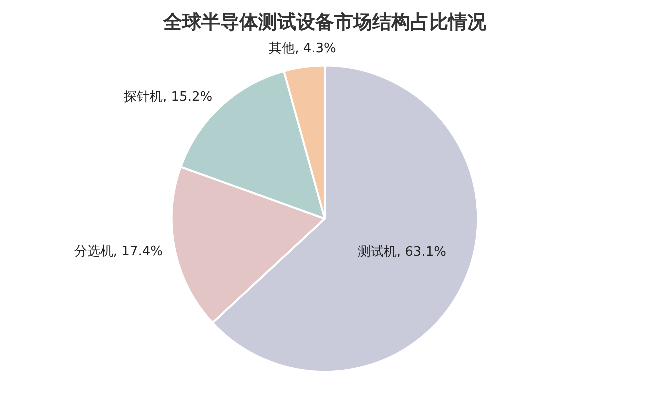 This screenshot has width=650, height=407. I want to click on chart-title: 全球半导体测试设备市场结构占比情况, so click(325, 22).